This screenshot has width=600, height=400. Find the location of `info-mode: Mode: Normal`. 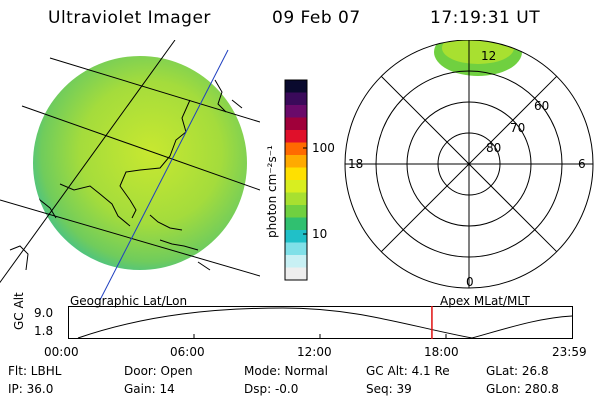

info-mode: Mode: Normal is located at coordinates (286, 371).